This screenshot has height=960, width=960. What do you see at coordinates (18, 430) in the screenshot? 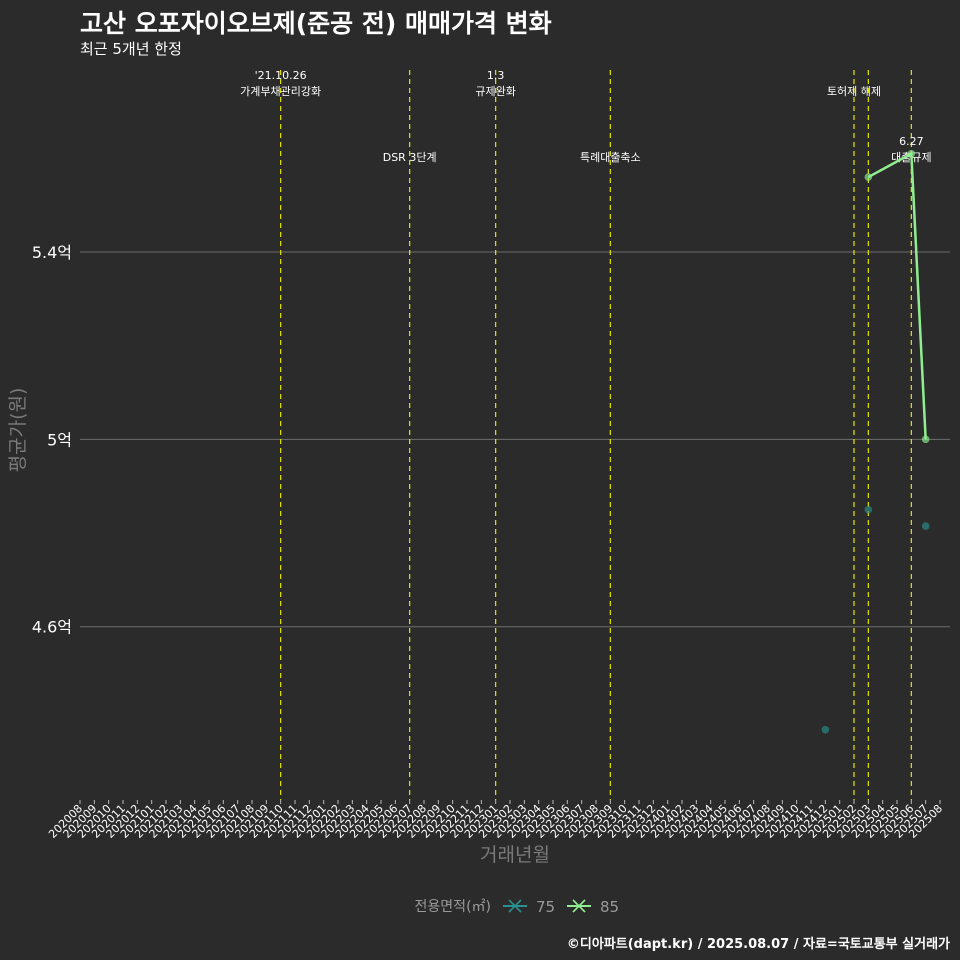
I see `y-axis-title: 평균가(원)` at bounding box center [18, 430].